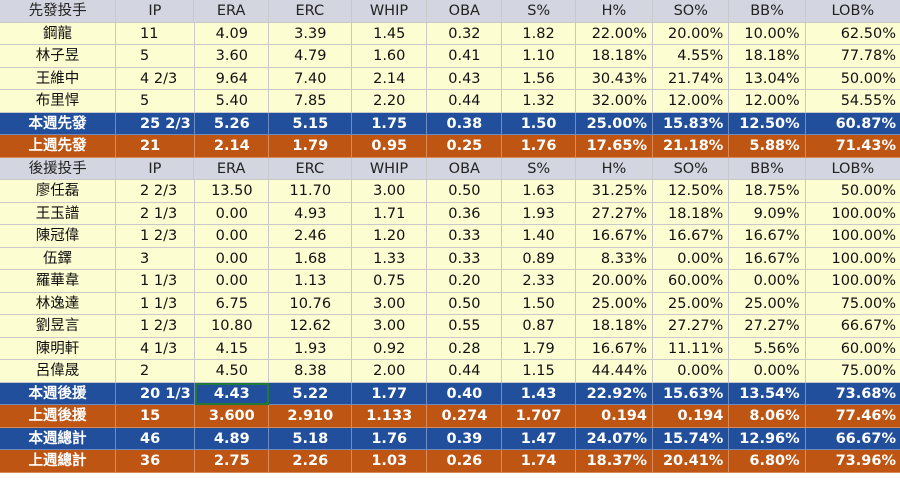  I want to click on cell: 1 1/3, so click(156, 303).